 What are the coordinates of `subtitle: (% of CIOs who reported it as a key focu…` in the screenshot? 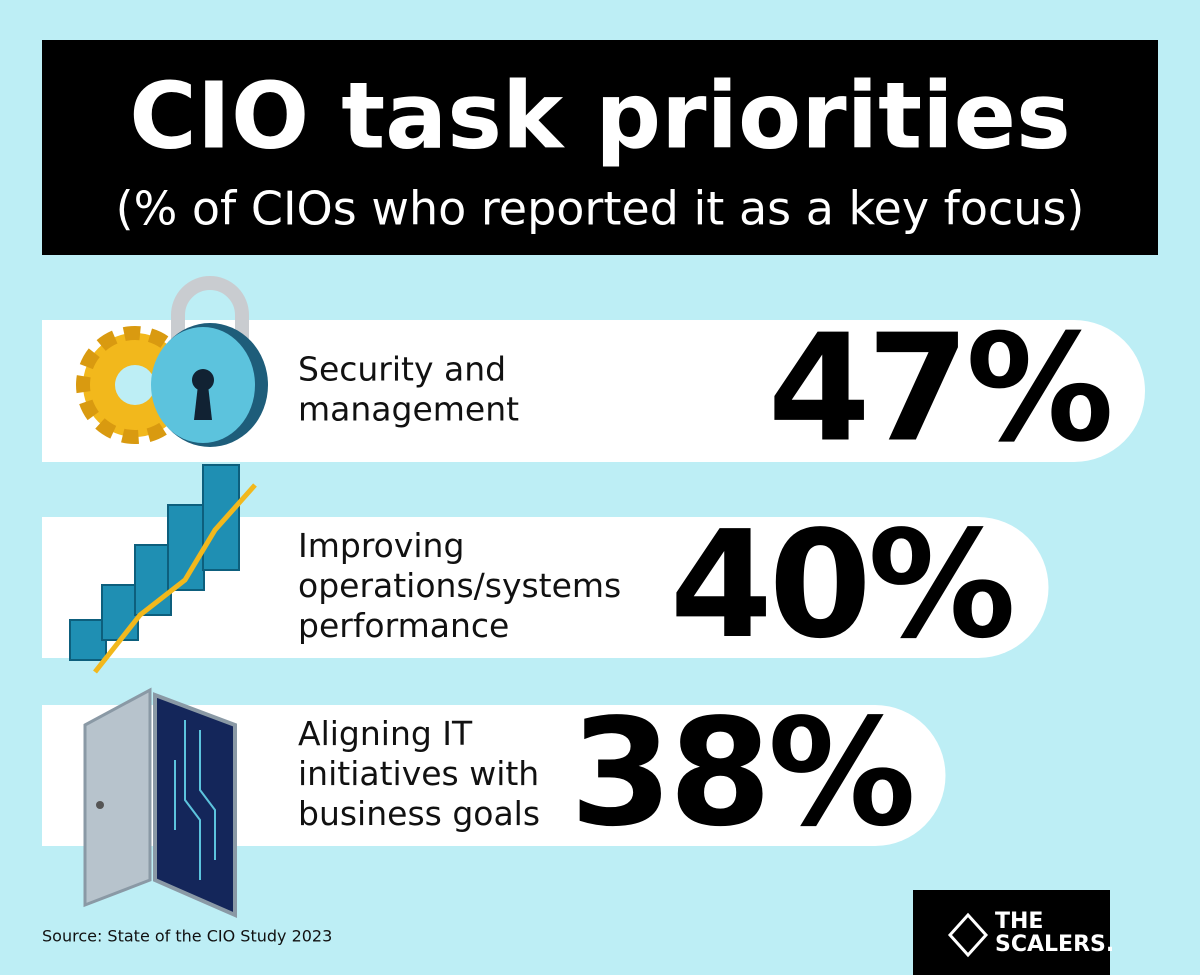 It's located at (600, 209).